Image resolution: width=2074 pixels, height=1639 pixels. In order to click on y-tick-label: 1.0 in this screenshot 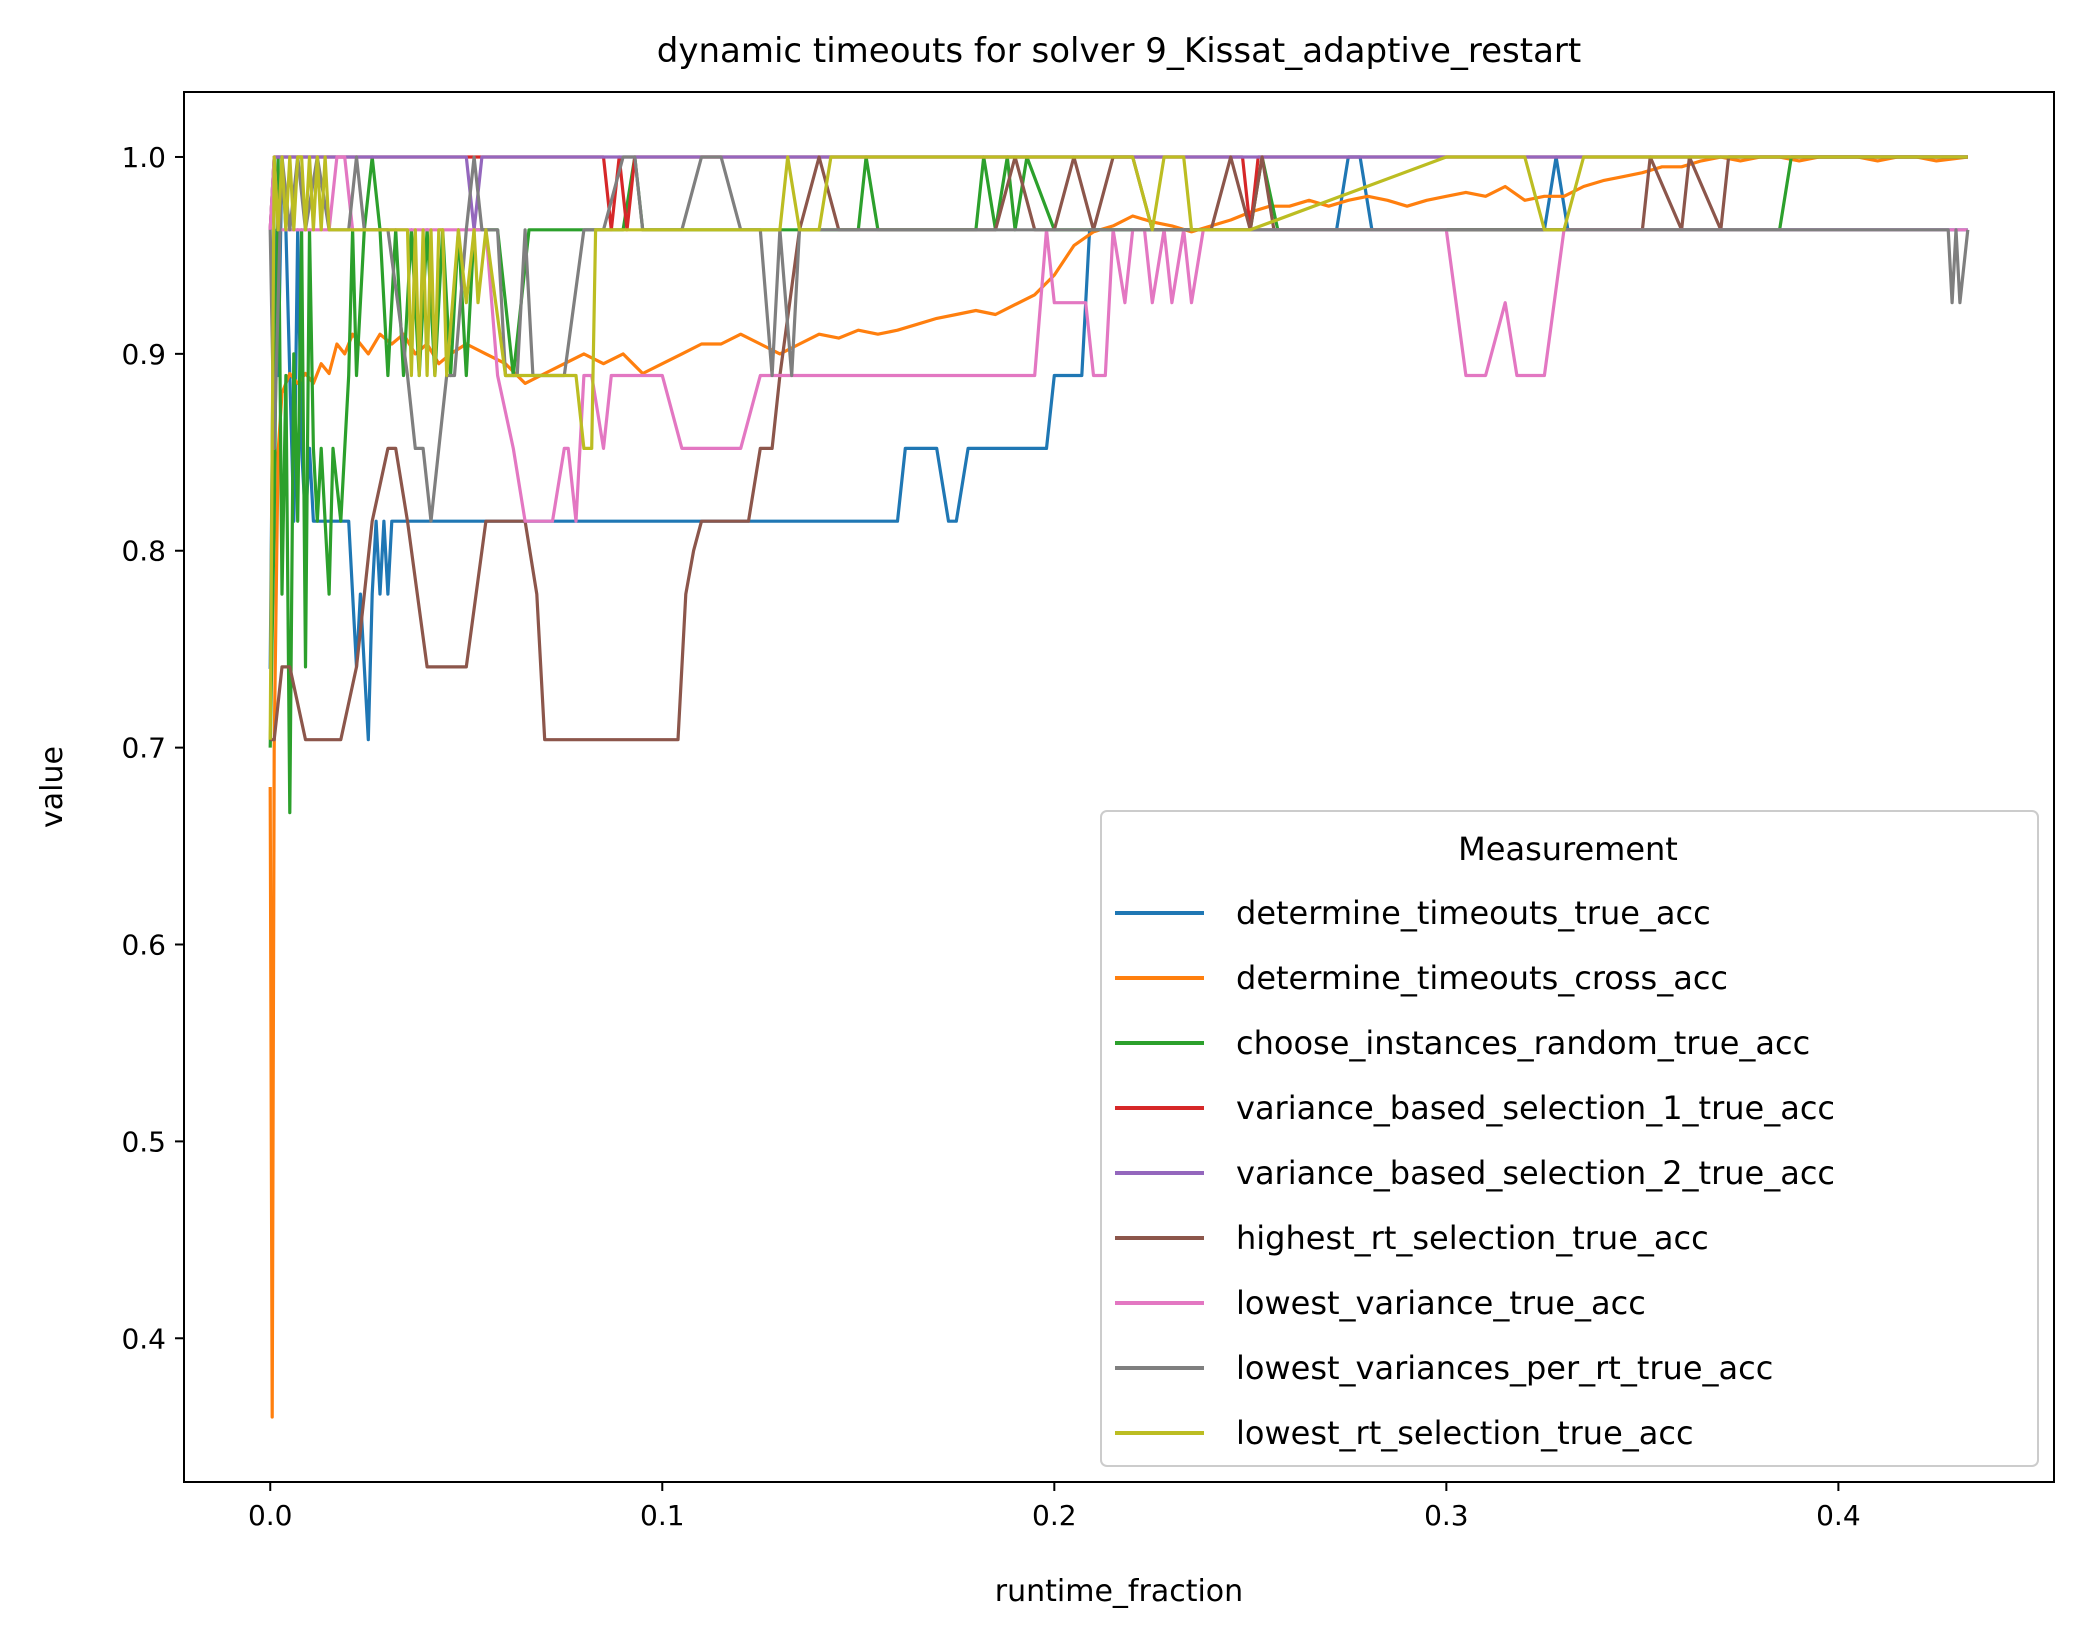, I will do `click(143, 157)`.